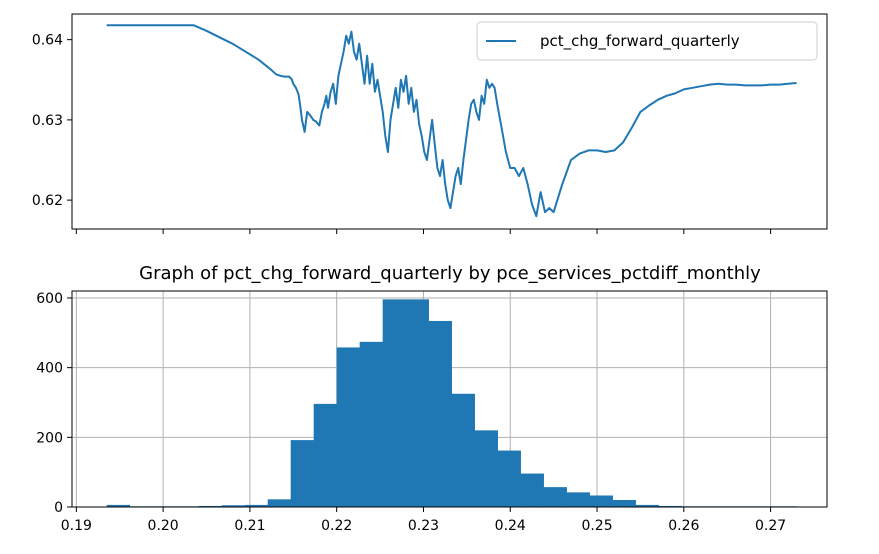 The width and height of the screenshot is (879, 554). I want to click on legend-box, so click(647, 41).